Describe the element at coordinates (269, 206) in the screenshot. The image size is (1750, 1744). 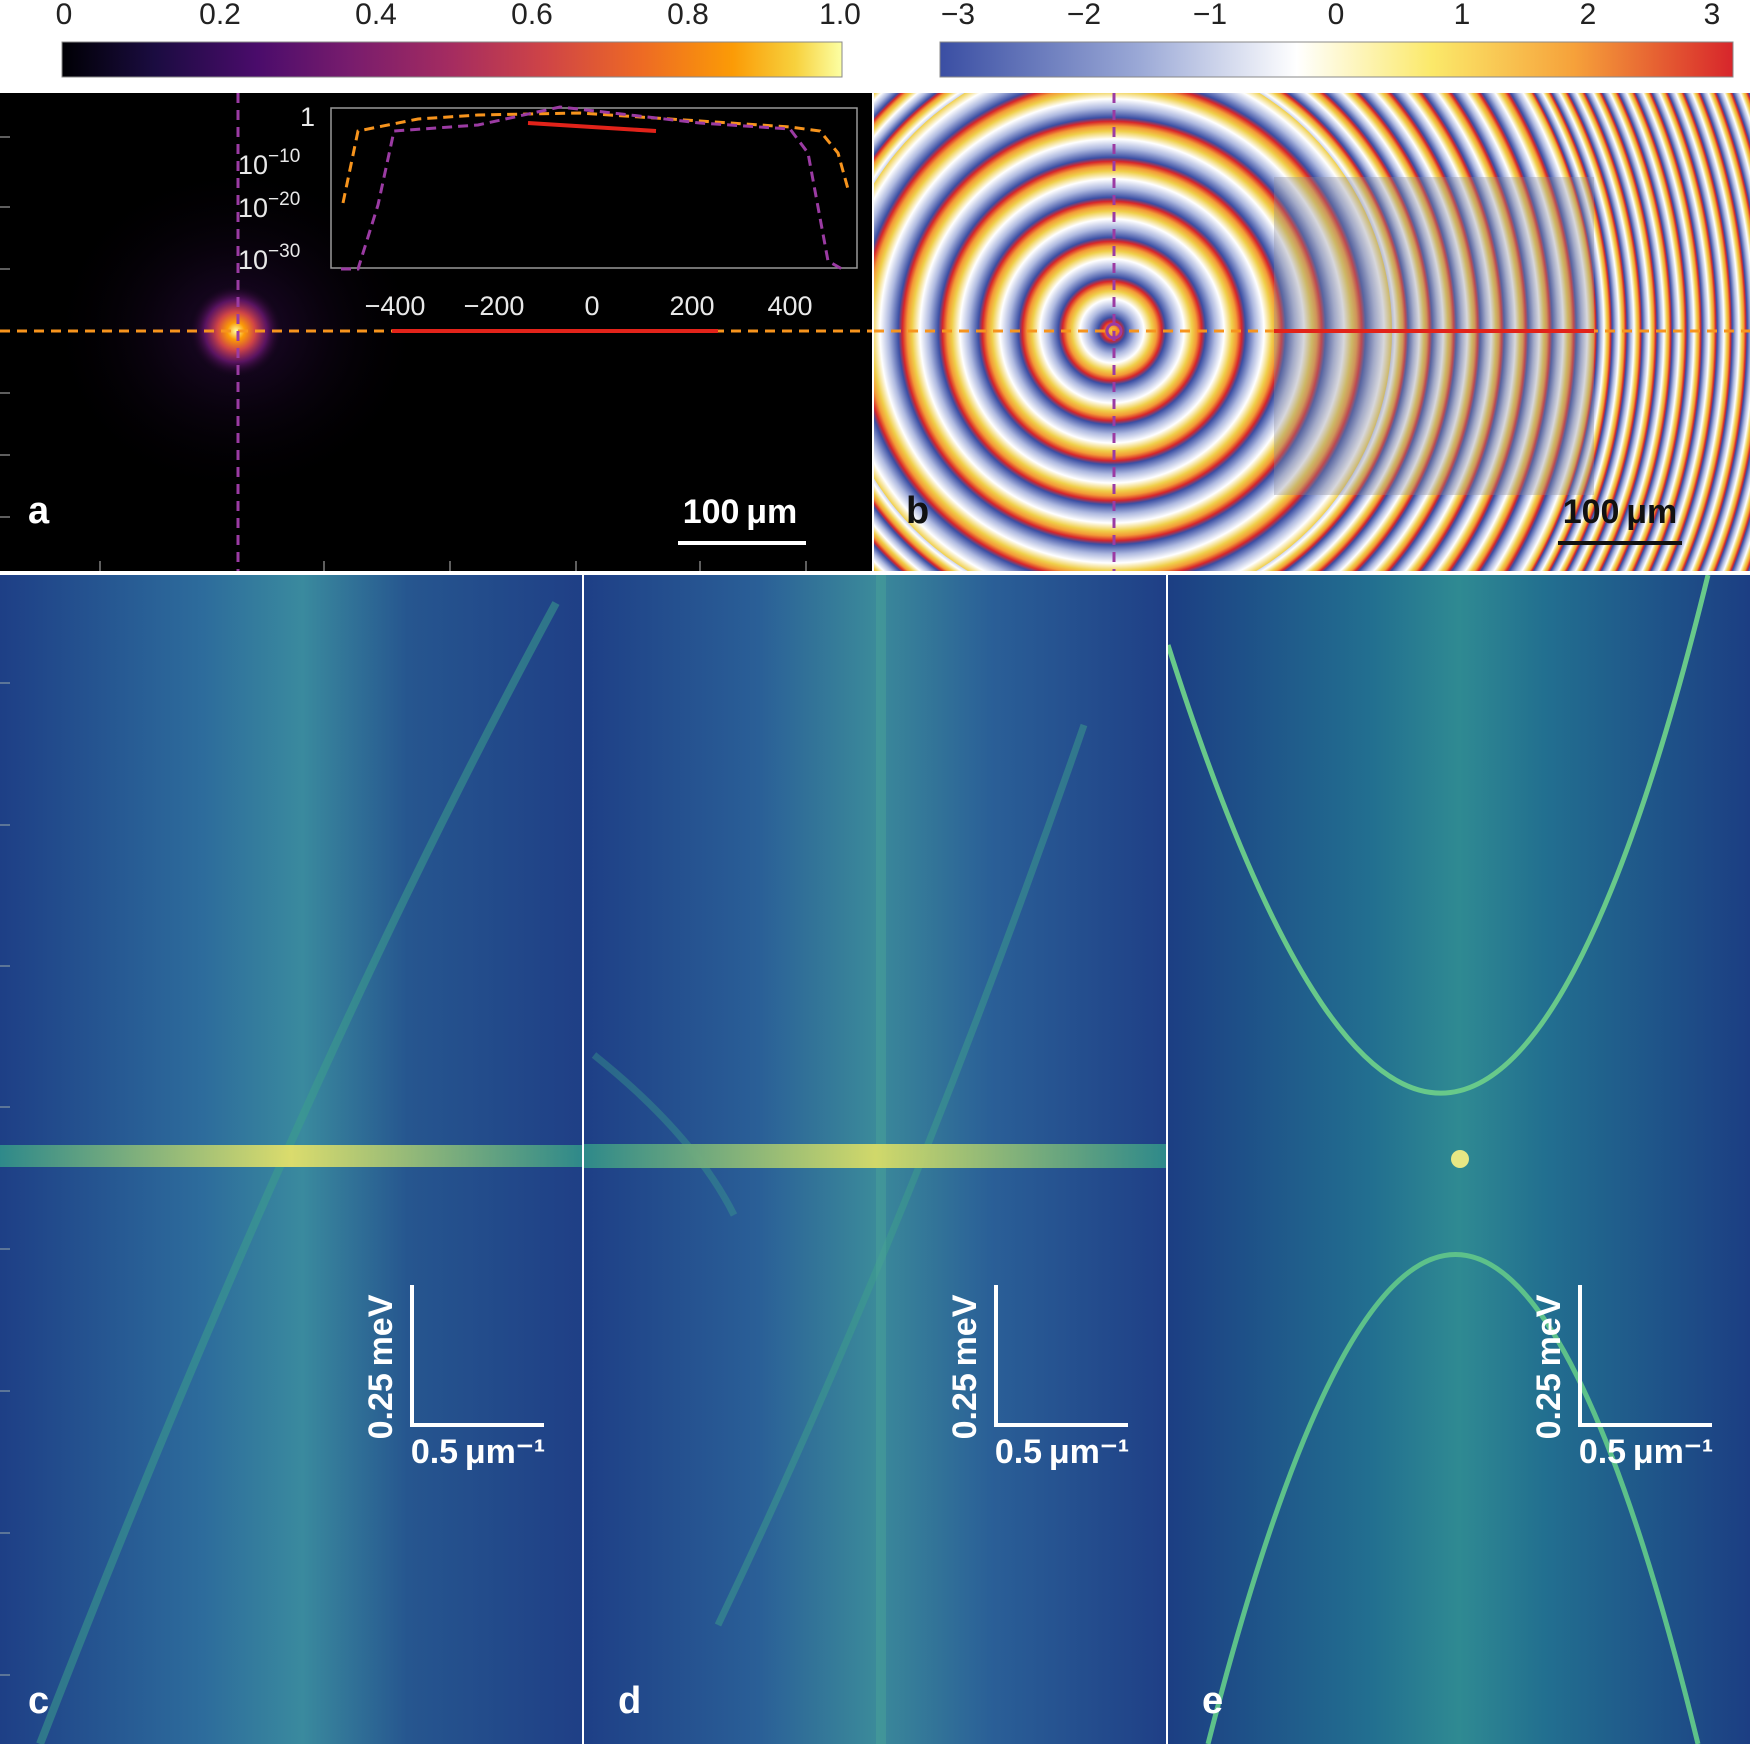
I see `inset-y-tick-2: 10−20` at that location.